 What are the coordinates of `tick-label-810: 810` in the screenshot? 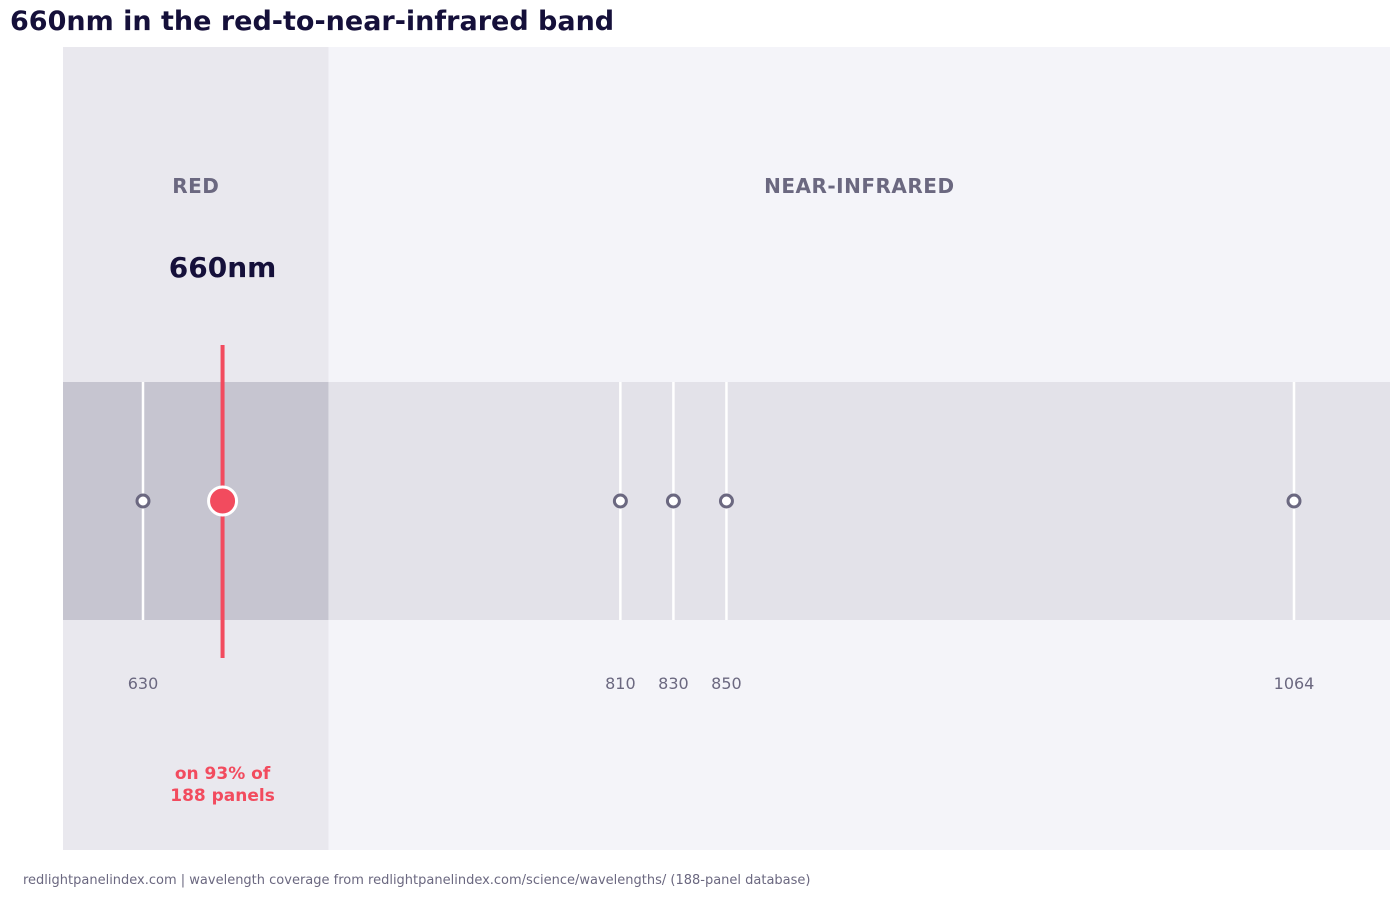 It's located at (620, 683).